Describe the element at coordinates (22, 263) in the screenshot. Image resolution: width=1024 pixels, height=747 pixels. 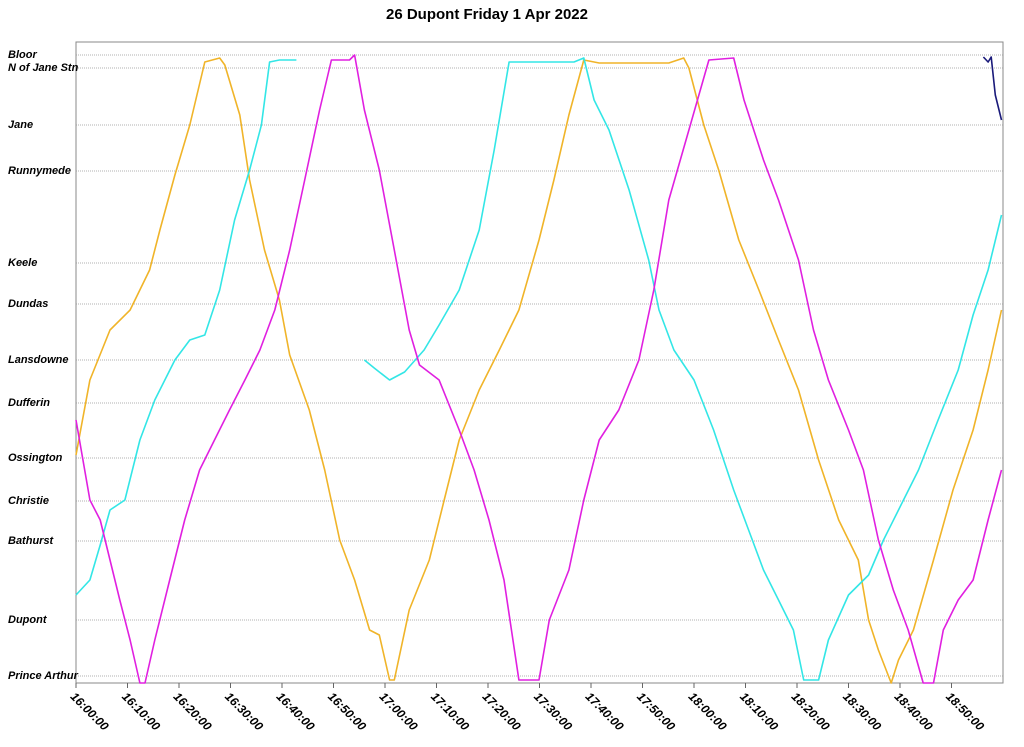
I see `y-tick-label: Keele` at that location.